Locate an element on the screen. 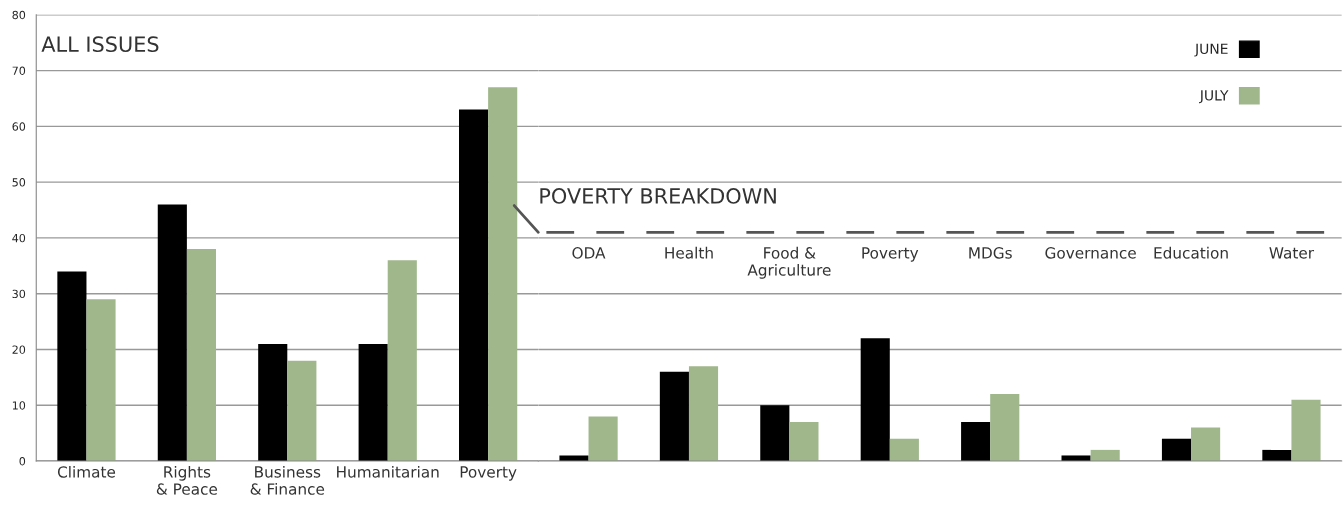 Image resolution: width=1343 pixels, height=510 pixels. y-tick-label: 10 is located at coordinates (19, 405).